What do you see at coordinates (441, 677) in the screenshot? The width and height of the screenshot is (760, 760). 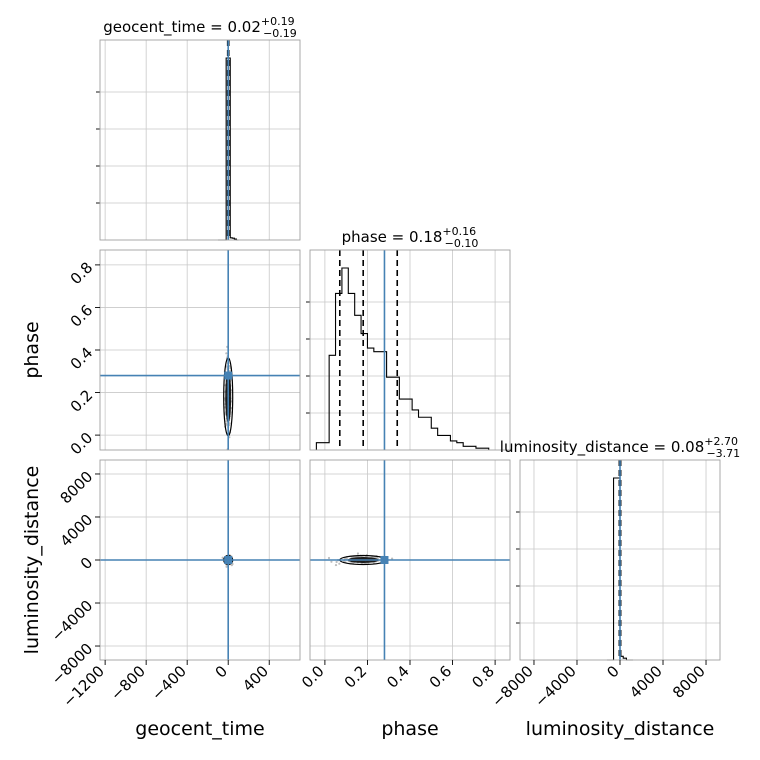 I see `x-tick-label-phase: 0.6` at bounding box center [441, 677].